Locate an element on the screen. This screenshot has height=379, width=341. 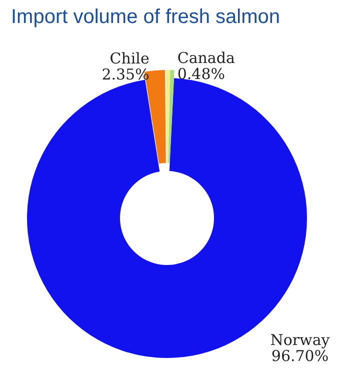
data-label: 96.70% is located at coordinates (300, 356).